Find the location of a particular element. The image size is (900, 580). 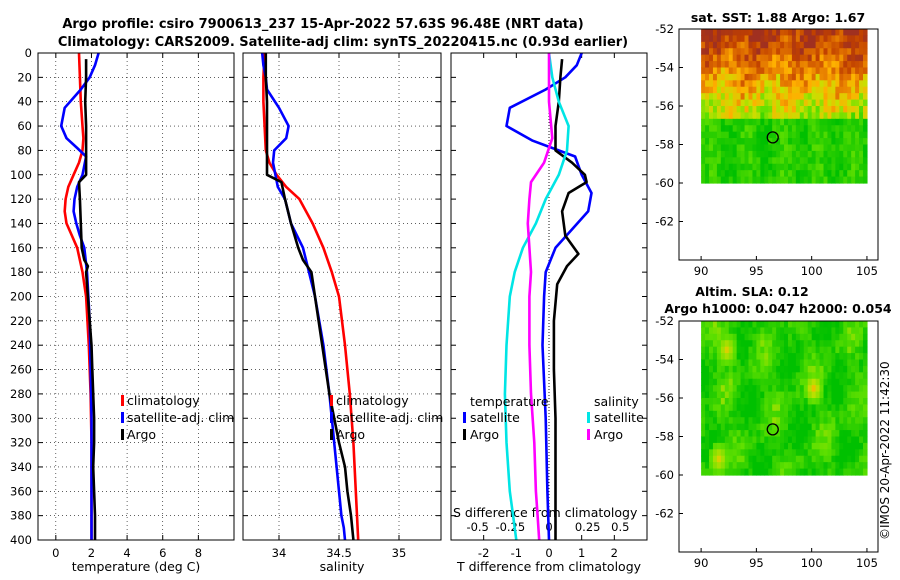

map-y-tick-label: -58 is located at coordinates (664, 145).